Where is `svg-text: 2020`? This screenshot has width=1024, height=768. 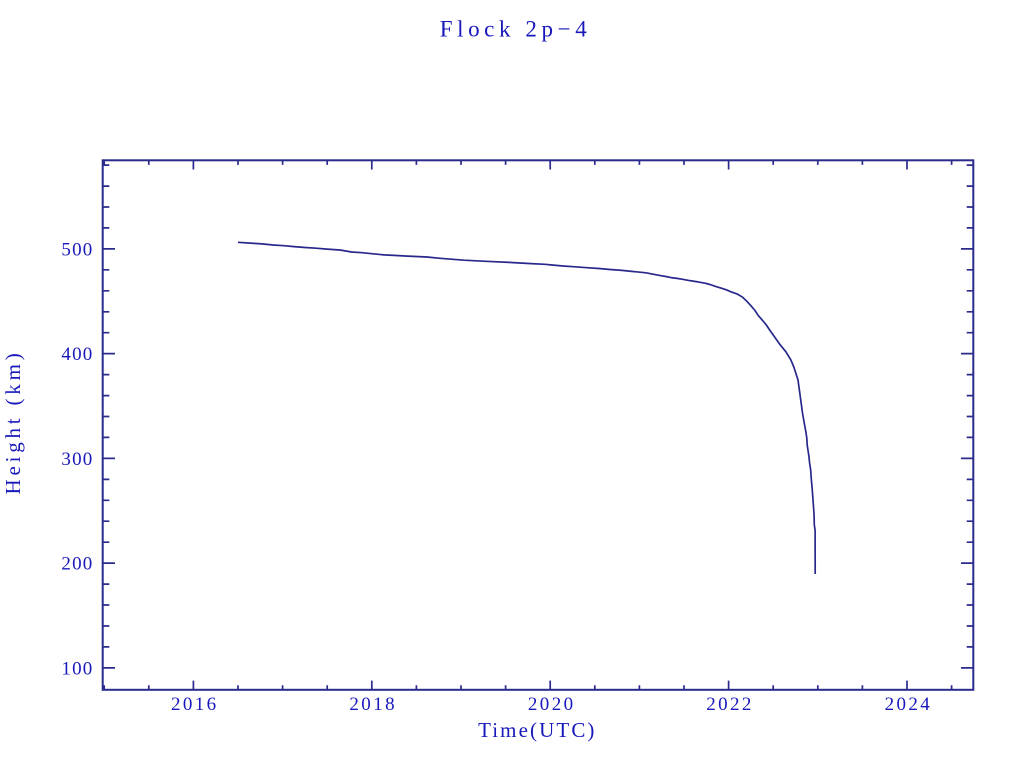 svg-text: 2020 is located at coordinates (552, 704).